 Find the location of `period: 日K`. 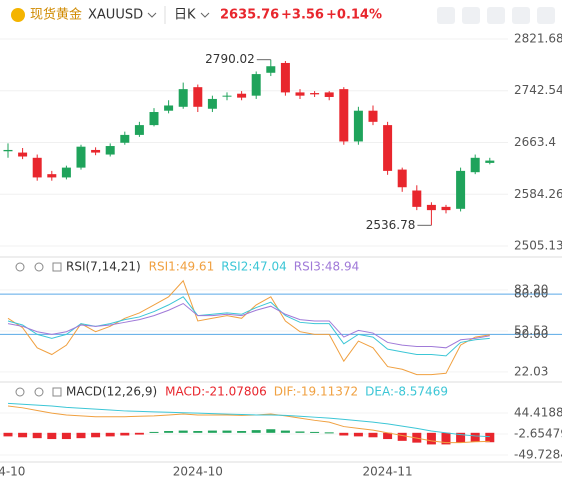

period: 日K is located at coordinates (185, 15).